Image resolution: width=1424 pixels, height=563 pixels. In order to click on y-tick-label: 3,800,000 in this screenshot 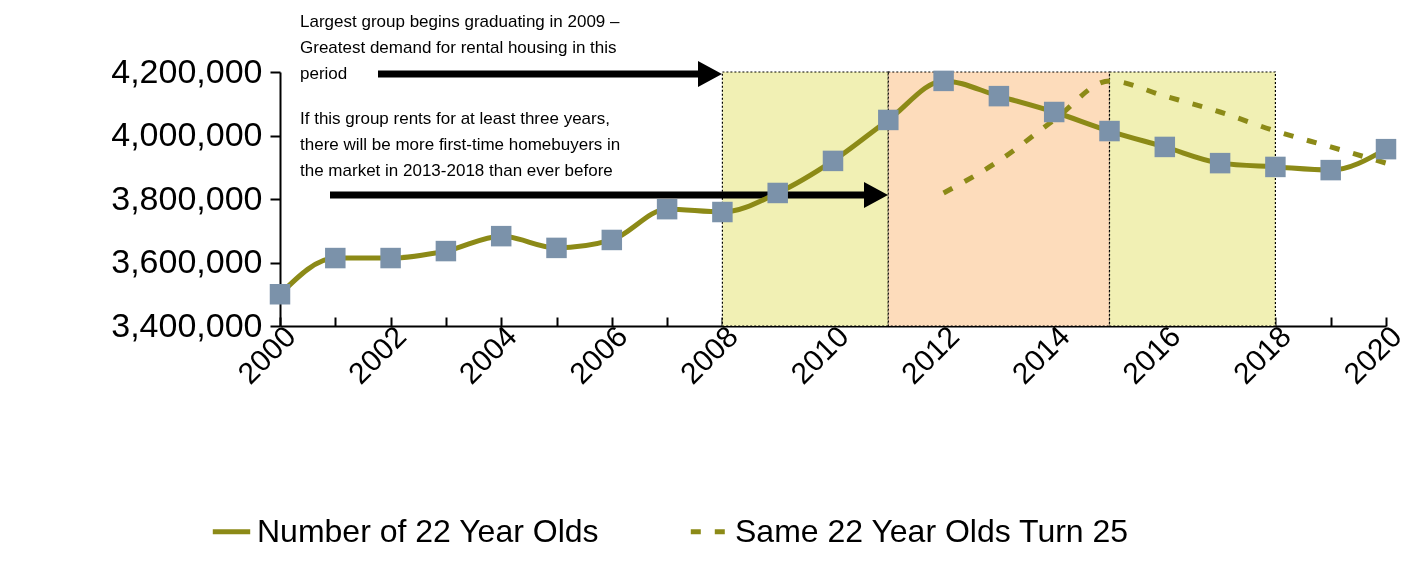, I will do `click(187, 197)`.